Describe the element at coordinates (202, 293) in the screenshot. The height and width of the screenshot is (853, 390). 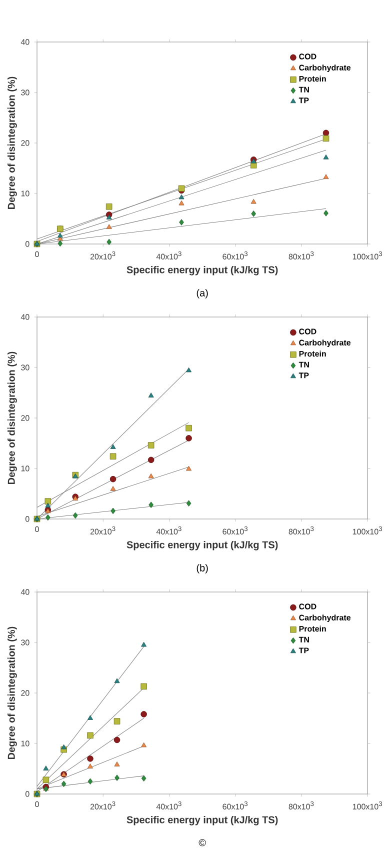
I see `text: (a)` at that location.